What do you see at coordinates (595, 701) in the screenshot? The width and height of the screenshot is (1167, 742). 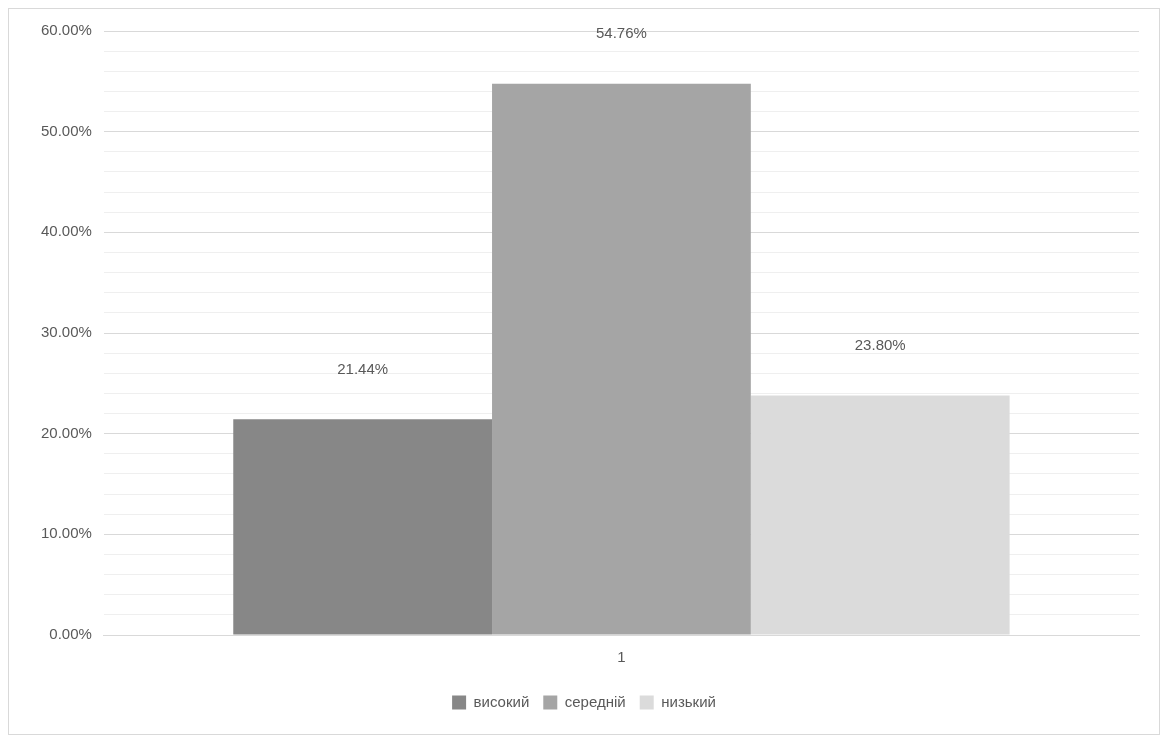 I see `legend-label: середній` at bounding box center [595, 701].